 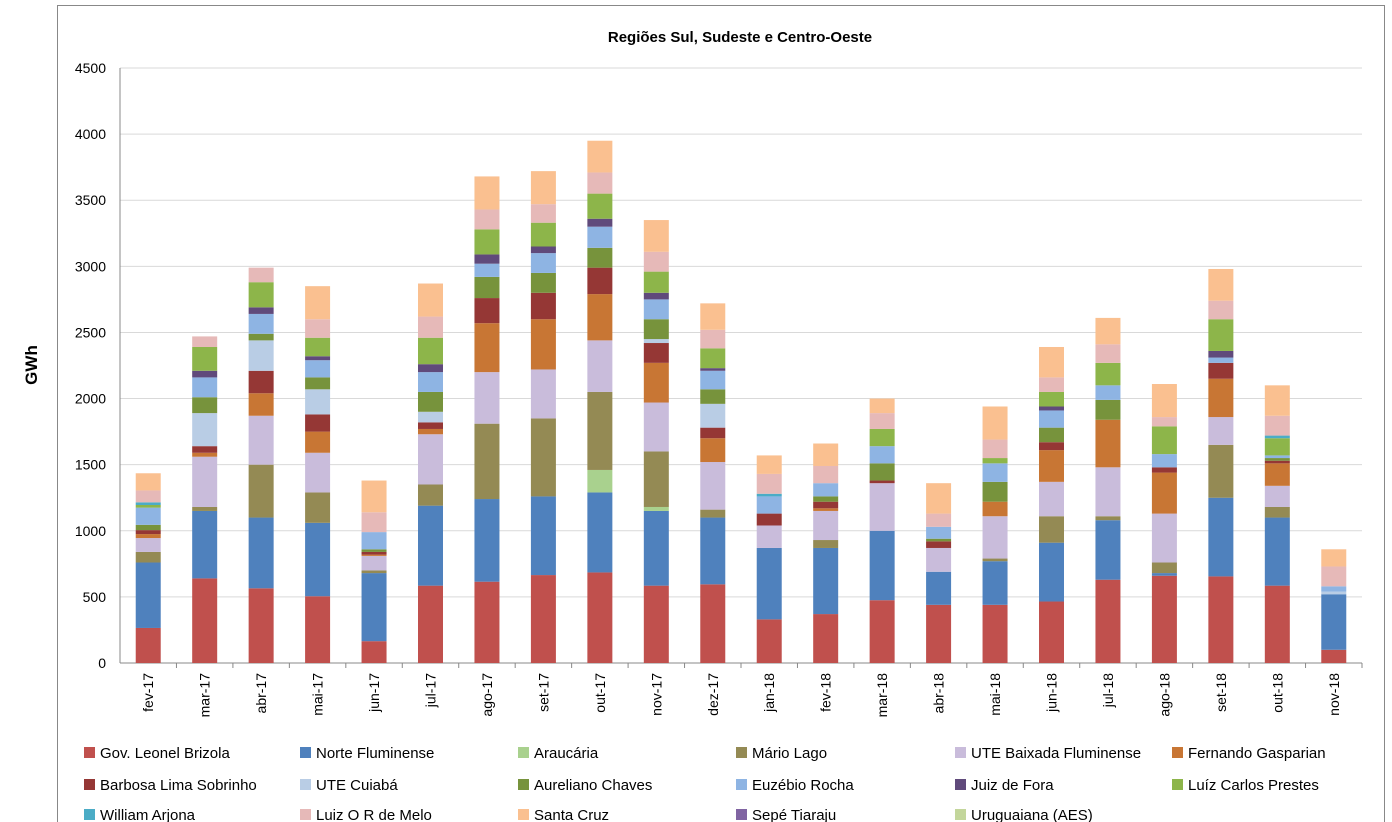 What do you see at coordinates (1253, 785) in the screenshot?
I see `legend-label: Luíz Carlos Prestes` at bounding box center [1253, 785].